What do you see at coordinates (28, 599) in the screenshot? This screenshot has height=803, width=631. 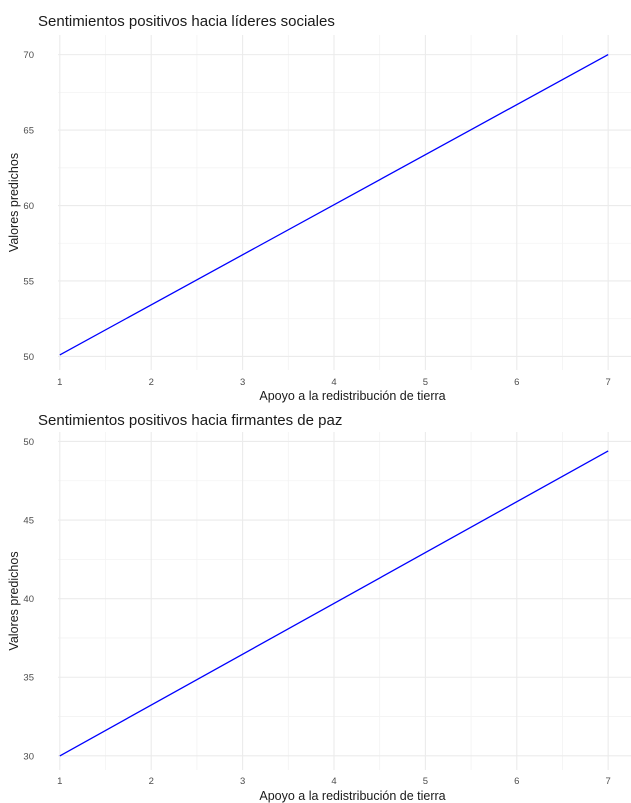 I see `y-tick-label: 40` at bounding box center [28, 599].